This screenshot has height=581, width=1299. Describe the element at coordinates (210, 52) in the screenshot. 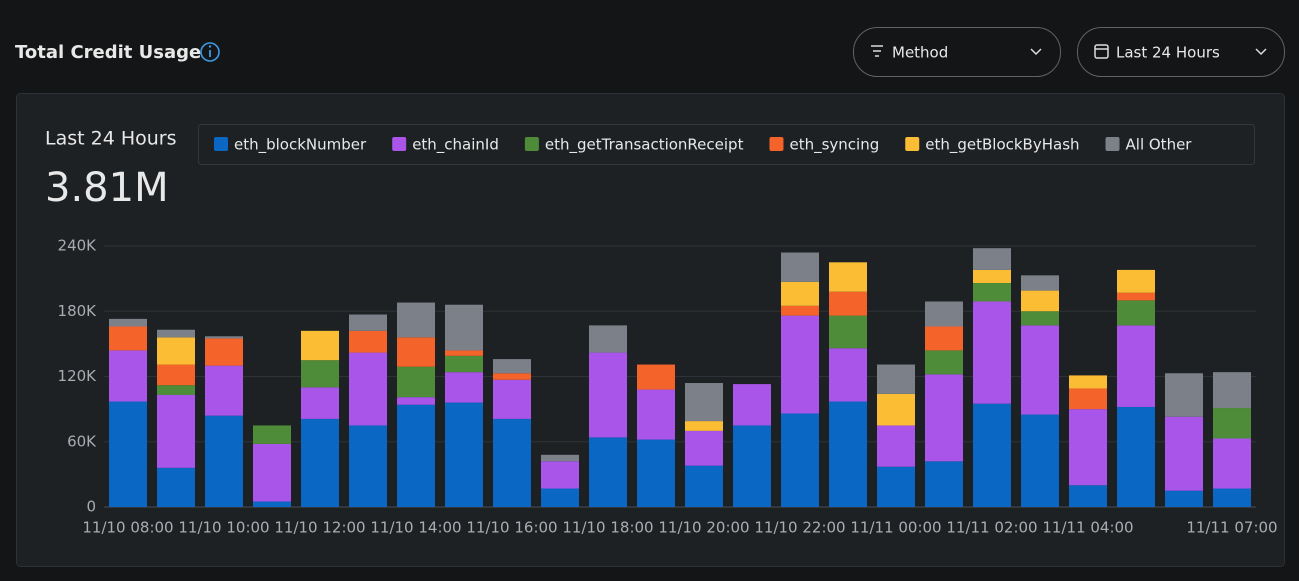

I see `info-icon` at that location.